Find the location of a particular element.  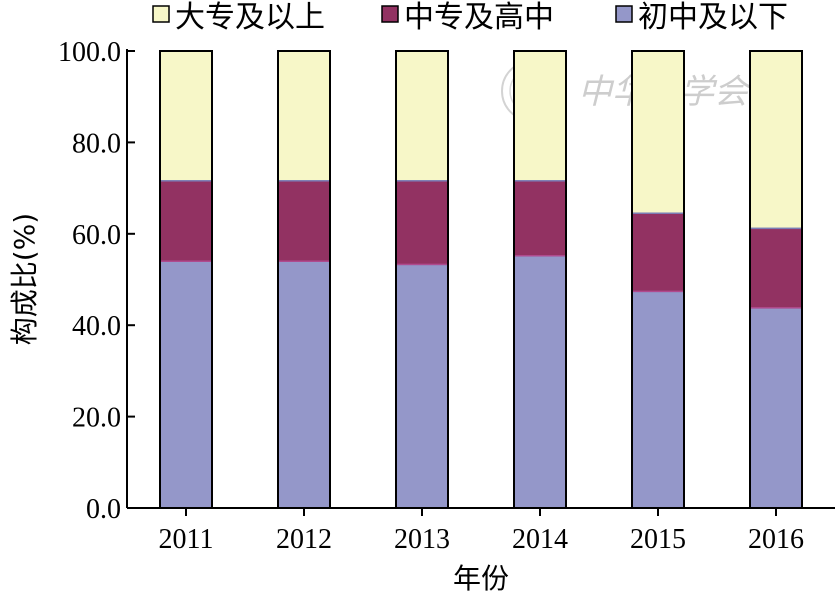

y-tick-label-1: 20.0 is located at coordinates (96, 418).